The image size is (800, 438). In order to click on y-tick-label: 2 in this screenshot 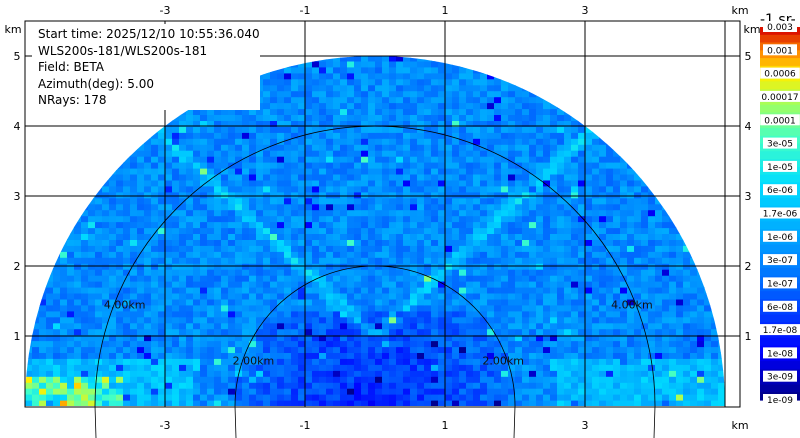, I will do `click(748, 266)`.